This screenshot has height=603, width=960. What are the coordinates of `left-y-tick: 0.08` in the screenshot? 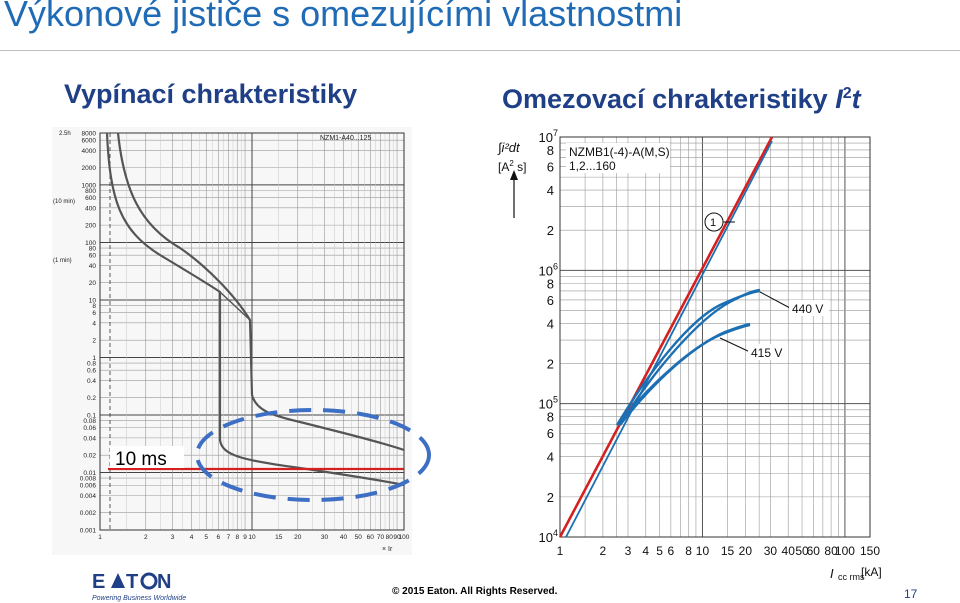 It's located at (89, 421).